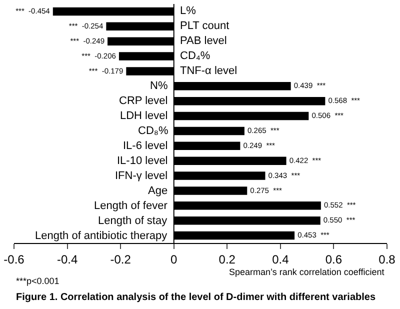 This screenshot has width=400, height=309. What do you see at coordinates (328, 115) in the screenshot?
I see `data-label: 0.506 ***` at bounding box center [328, 115].